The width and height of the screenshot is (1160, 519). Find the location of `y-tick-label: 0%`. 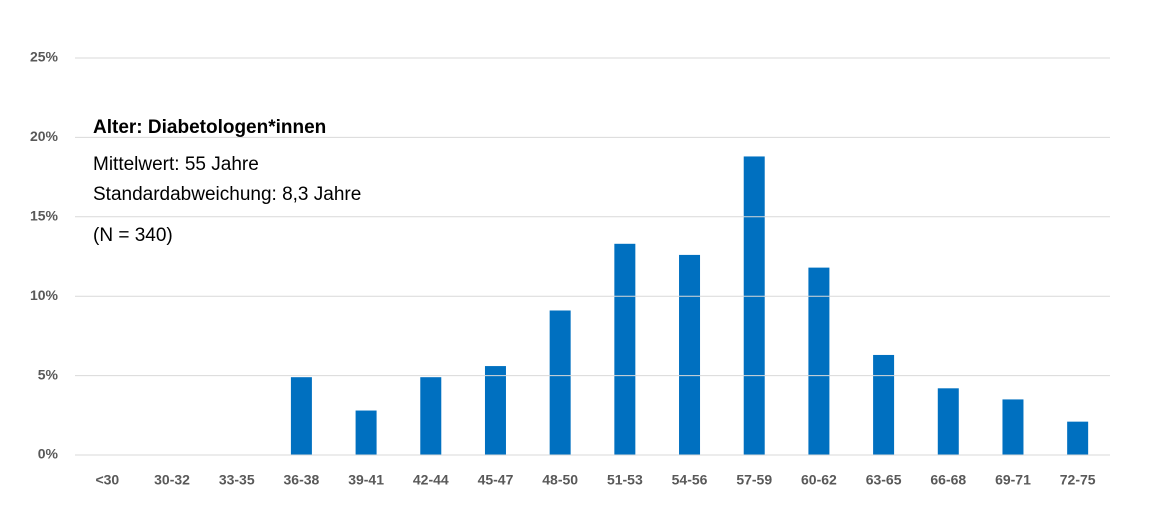

y-tick-label: 0% is located at coordinates (48, 454).